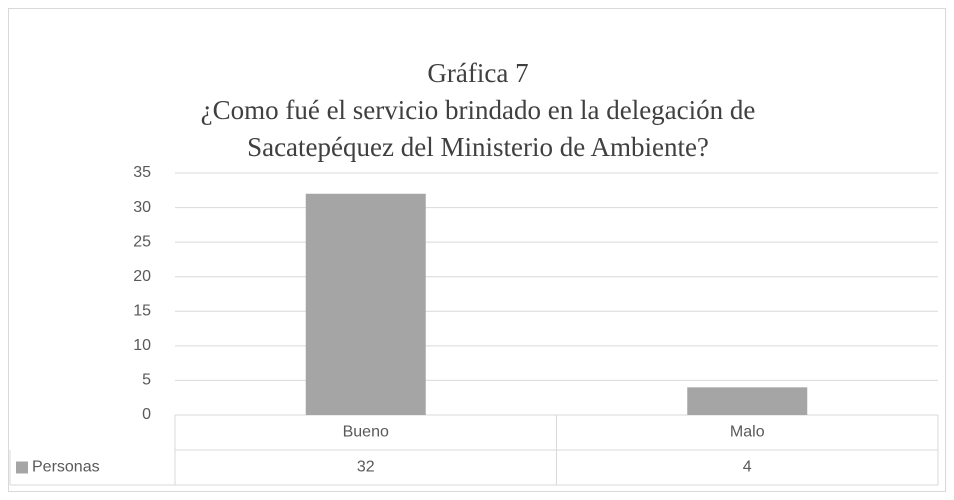 This screenshot has width=954, height=500. What do you see at coordinates (366, 467) in the screenshot?
I see `table-value: 32` at bounding box center [366, 467].